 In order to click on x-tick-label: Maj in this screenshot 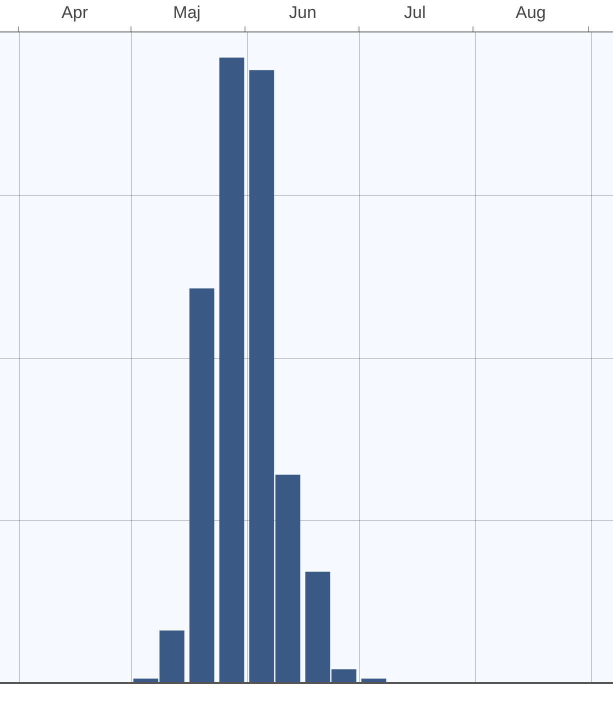, I will do `click(187, 12)`.